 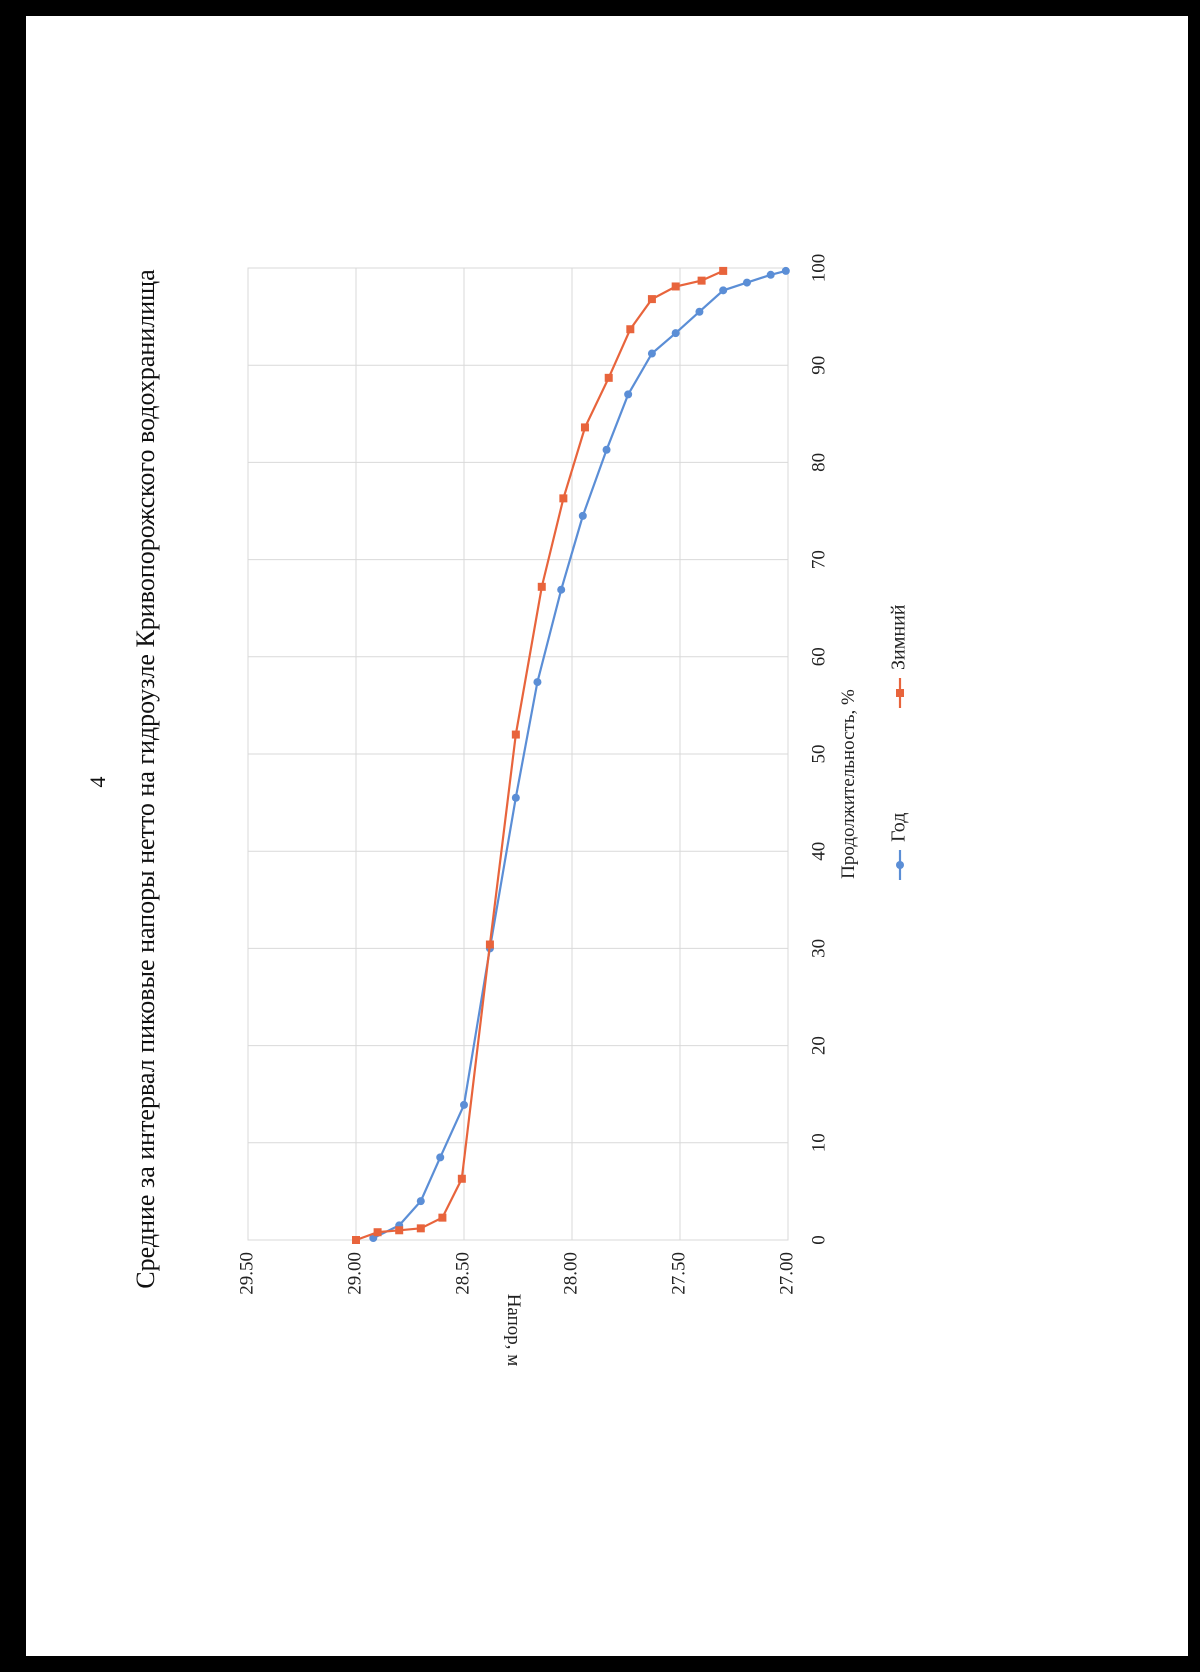 I want to click on legend-label: Год, so click(x=899, y=827).